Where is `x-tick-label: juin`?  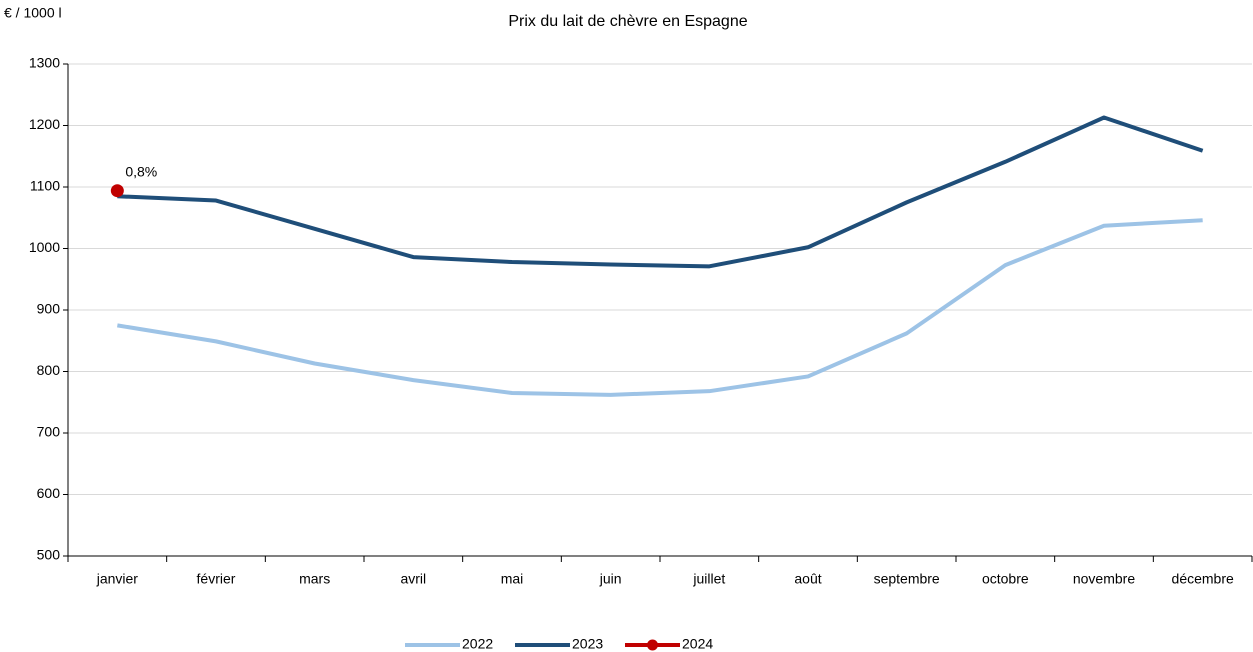 x-tick-label: juin is located at coordinates (610, 579).